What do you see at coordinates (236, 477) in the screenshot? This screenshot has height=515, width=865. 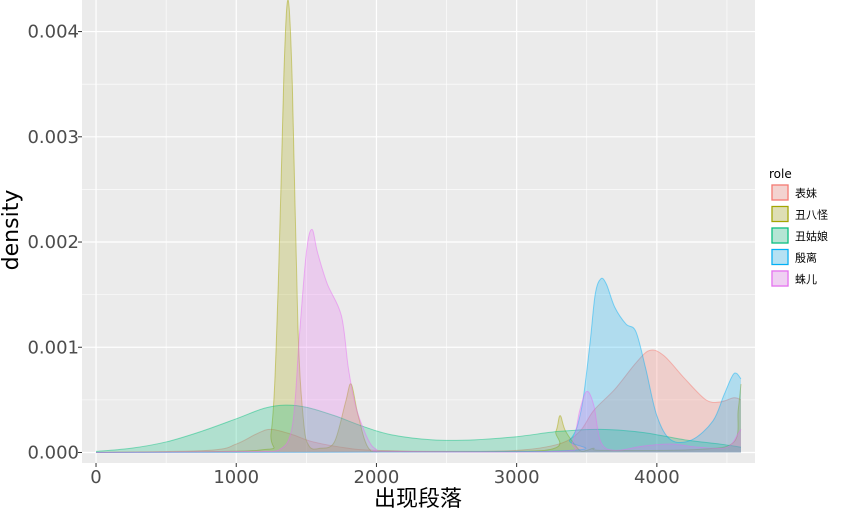 I see `x-tick-label: 1000` at bounding box center [236, 477].